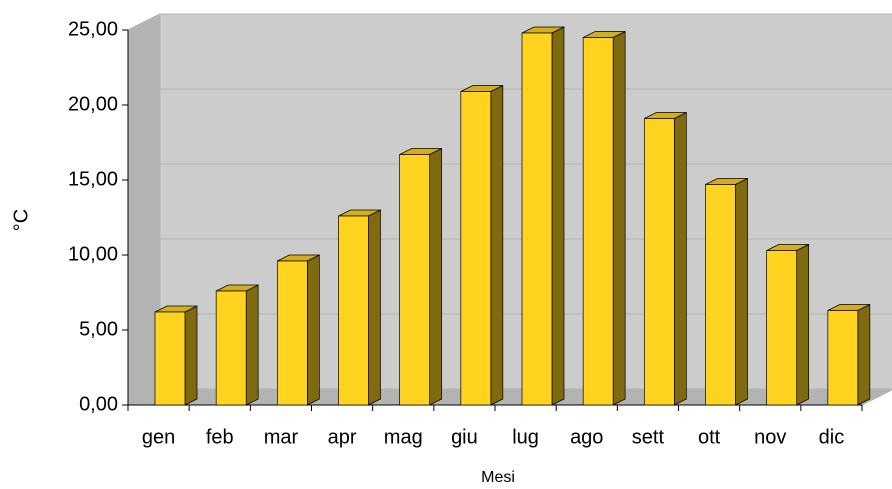 The width and height of the screenshot is (892, 489). Describe the element at coordinates (586, 437) in the screenshot. I see `x-tick-label: ago` at that location.